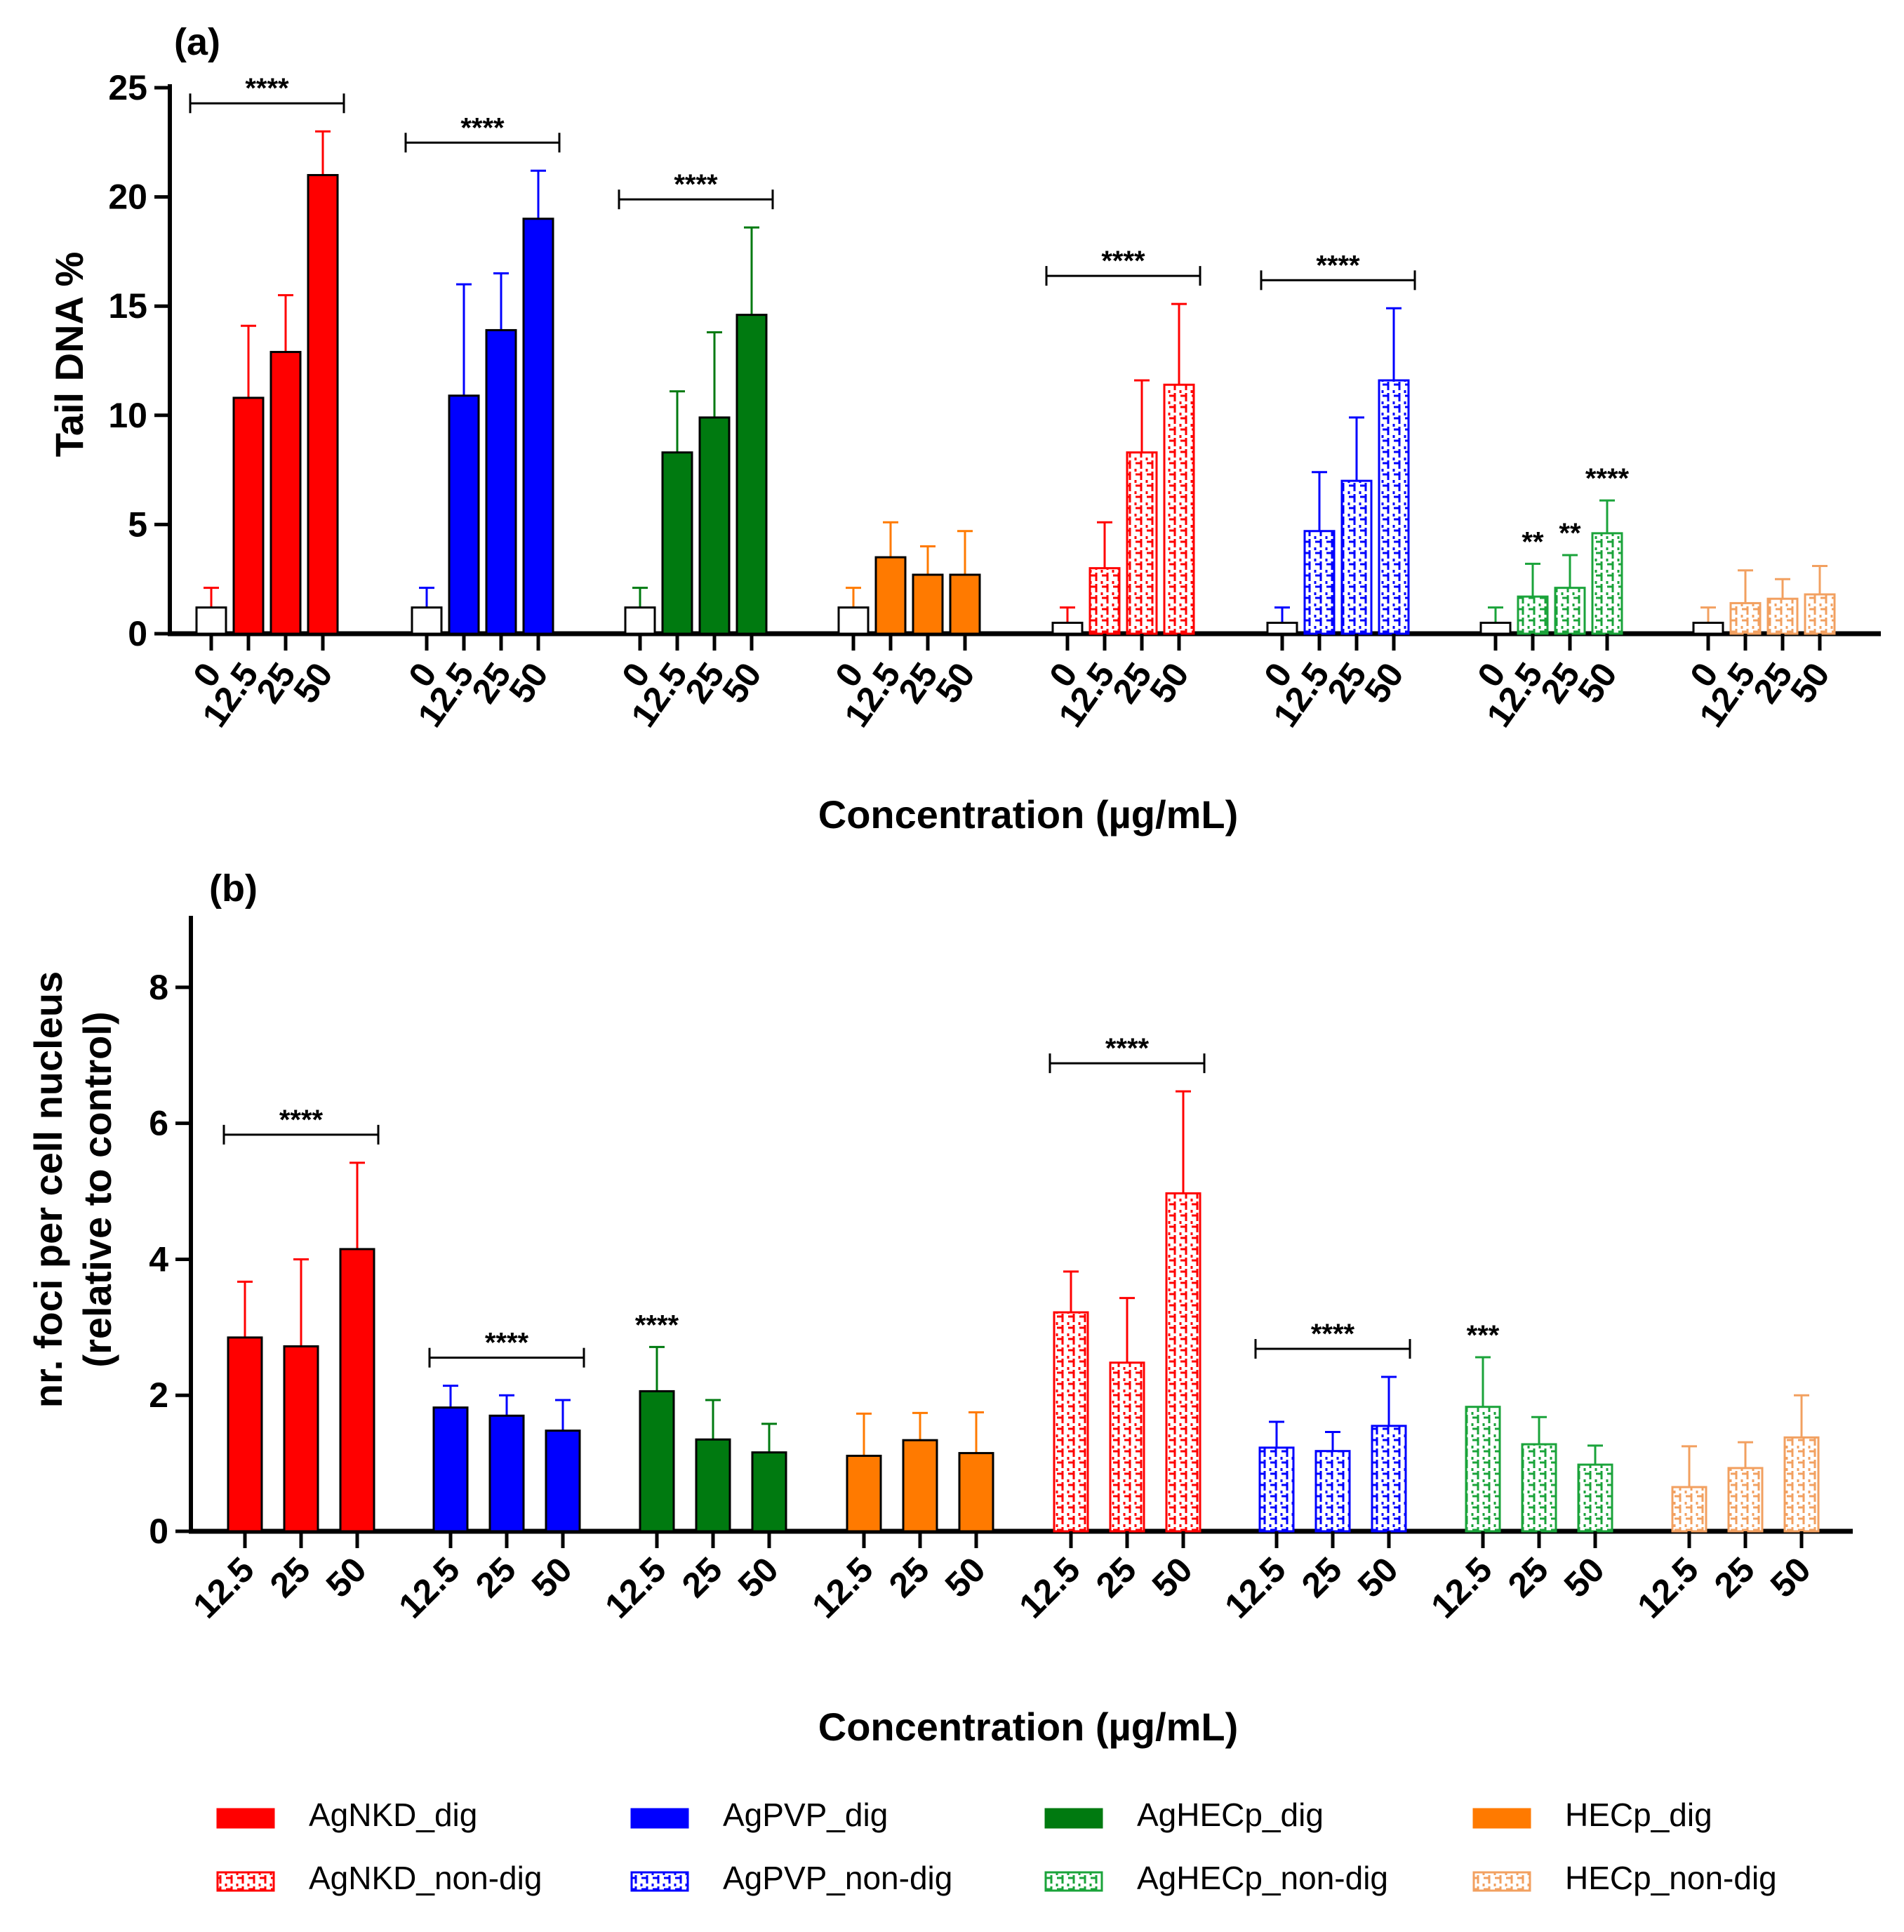 The height and width of the screenshot is (1932, 1904). I want to click on legend-item-aghecp-dig: AgHECp_dig, so click(1184, 1815).